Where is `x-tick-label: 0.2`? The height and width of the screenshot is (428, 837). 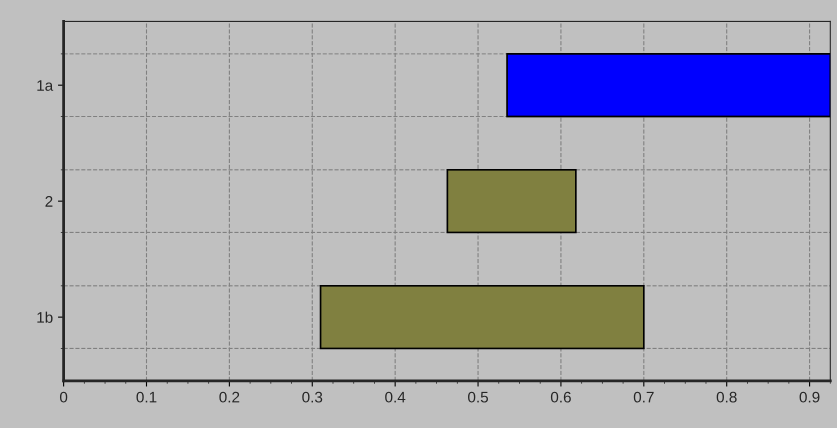
x-tick-label: 0.2 is located at coordinates (229, 397).